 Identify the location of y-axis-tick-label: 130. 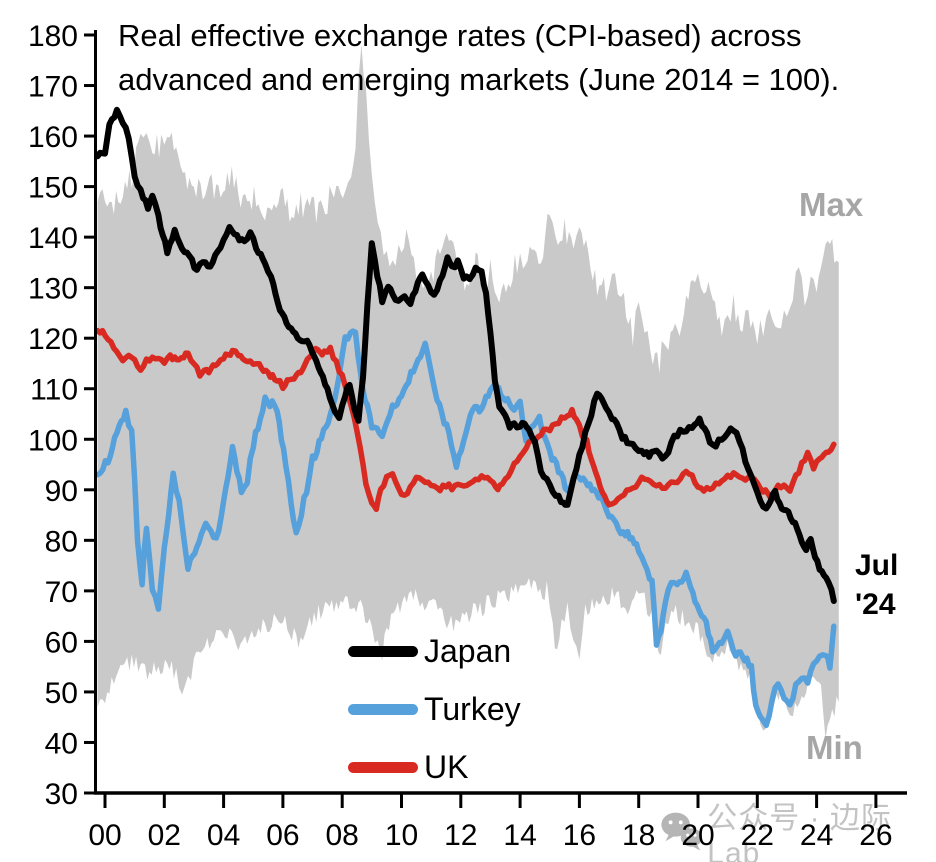
(53, 289).